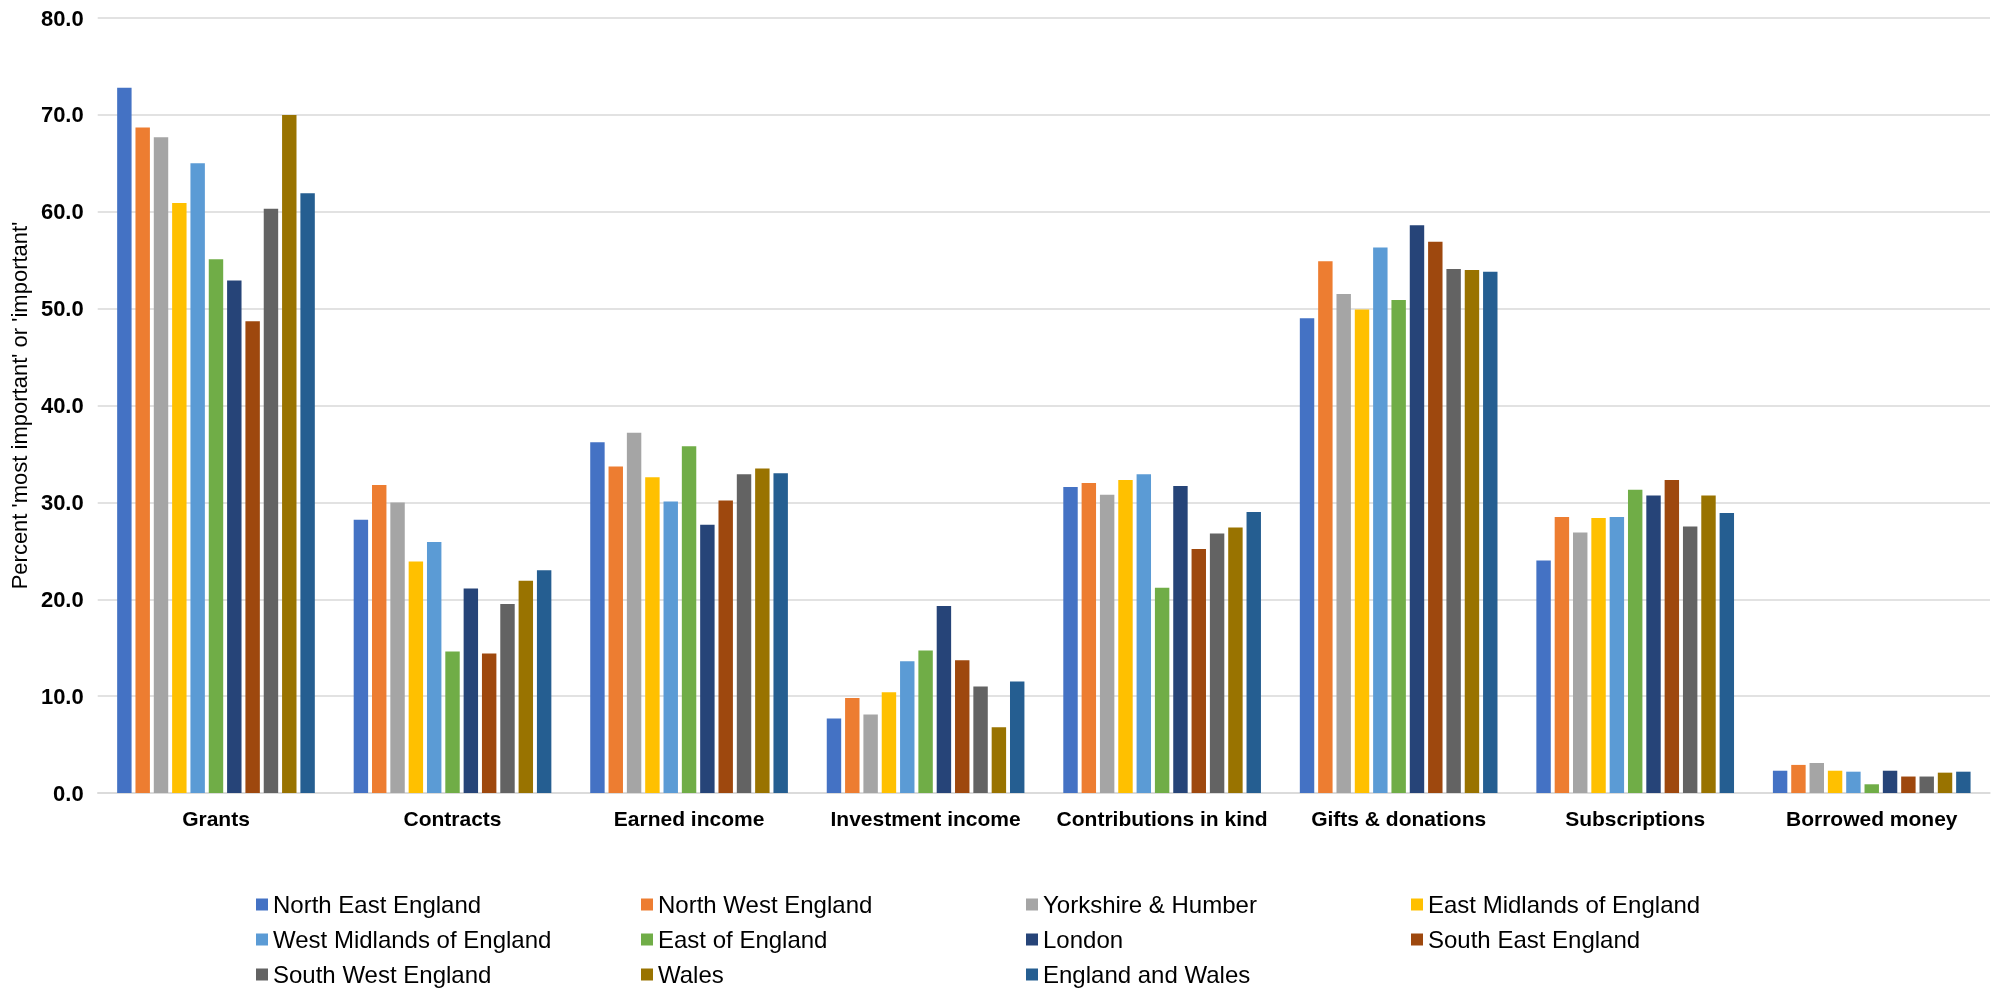  Describe the element at coordinates (691, 974) in the screenshot. I see `legend-label: Wales` at that location.